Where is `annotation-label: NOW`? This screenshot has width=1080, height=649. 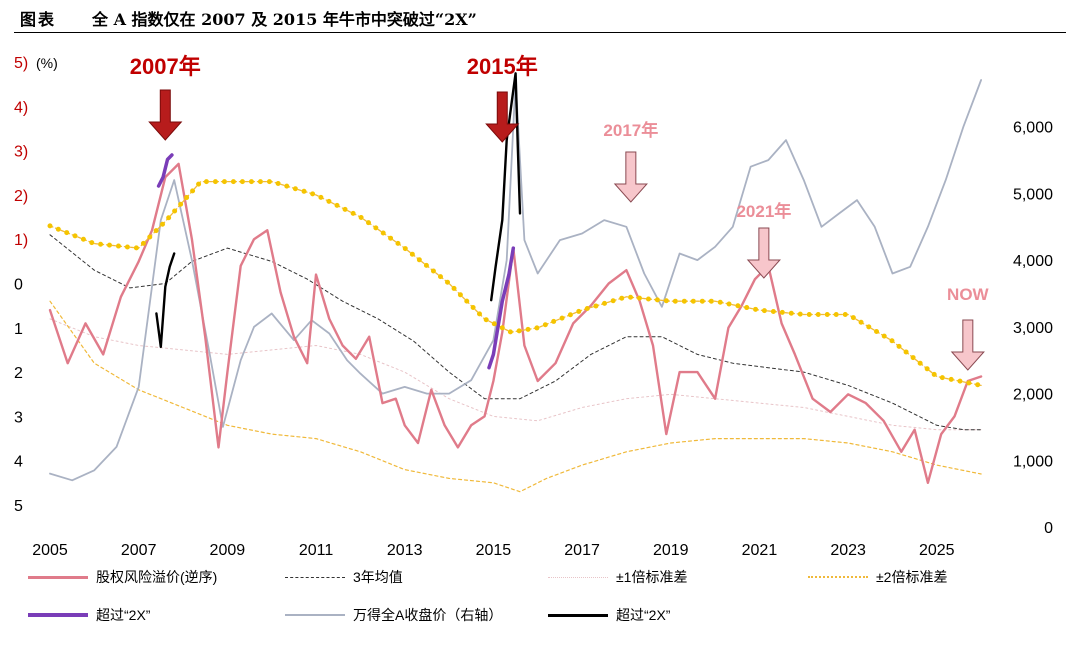
annotation-label: NOW is located at coordinates (968, 294).